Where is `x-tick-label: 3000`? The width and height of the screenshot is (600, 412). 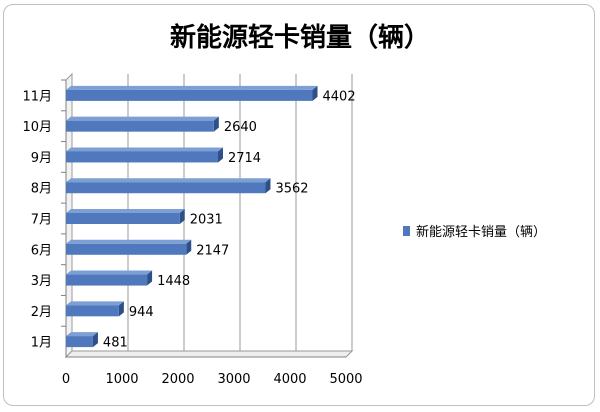
x-tick-label: 3000 is located at coordinates (233, 379).